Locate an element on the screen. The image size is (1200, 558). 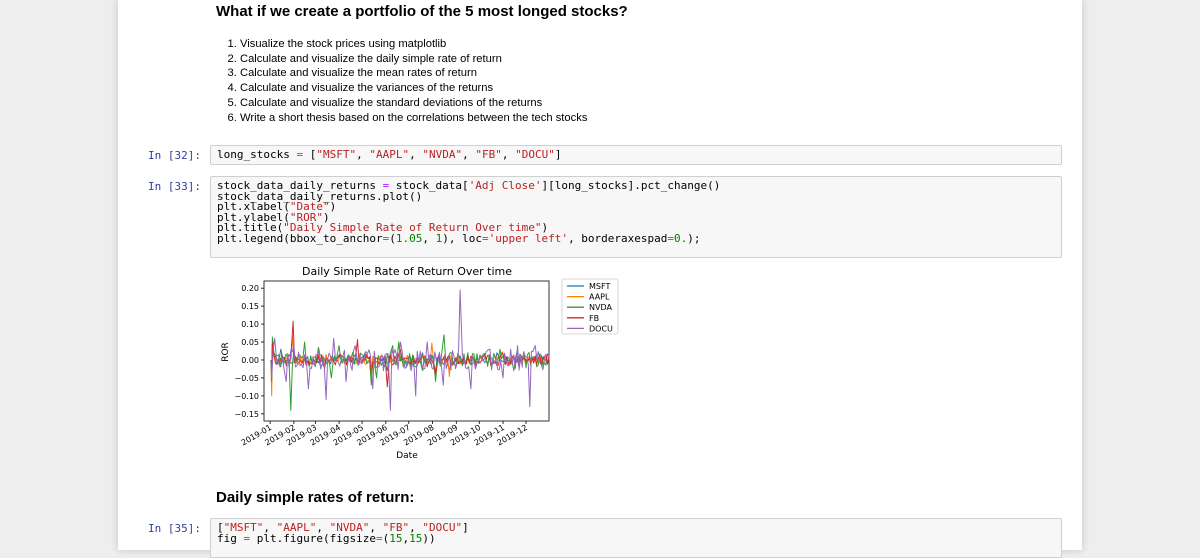
y-tick-label: 0.10 is located at coordinates (250, 324).